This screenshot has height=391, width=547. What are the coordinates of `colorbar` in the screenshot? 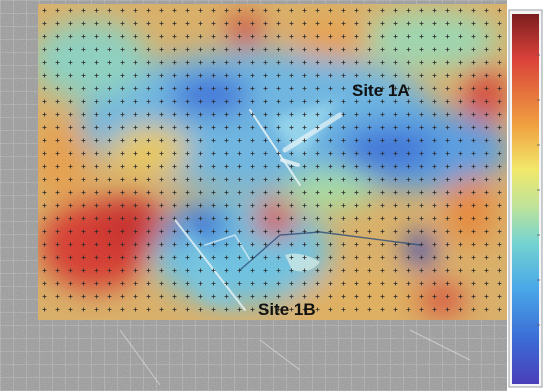 It's located at (525, 198).